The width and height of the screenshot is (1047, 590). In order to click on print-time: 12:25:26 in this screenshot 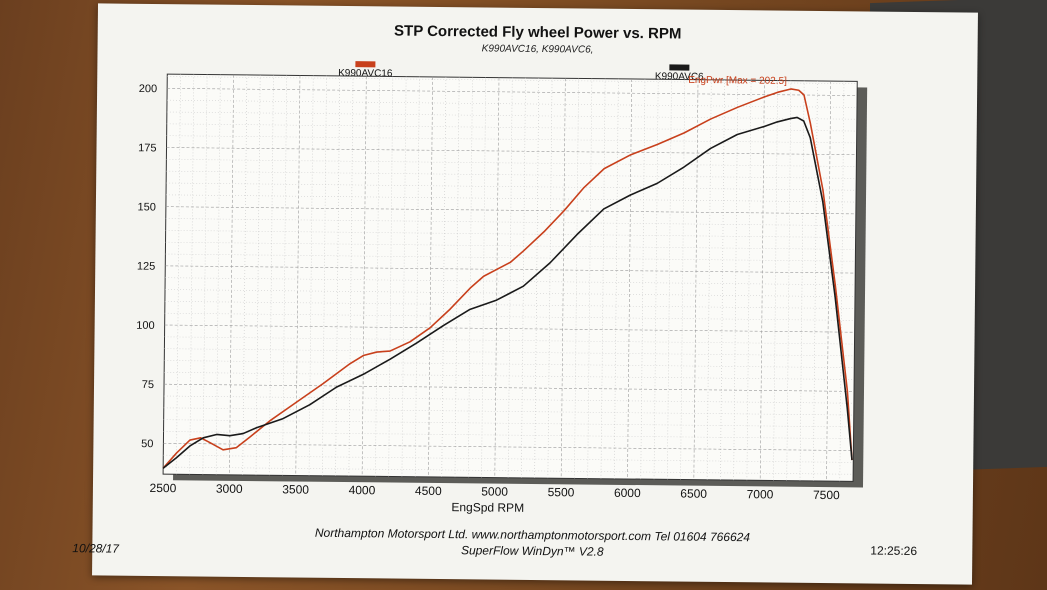, I will do `click(894, 551)`.